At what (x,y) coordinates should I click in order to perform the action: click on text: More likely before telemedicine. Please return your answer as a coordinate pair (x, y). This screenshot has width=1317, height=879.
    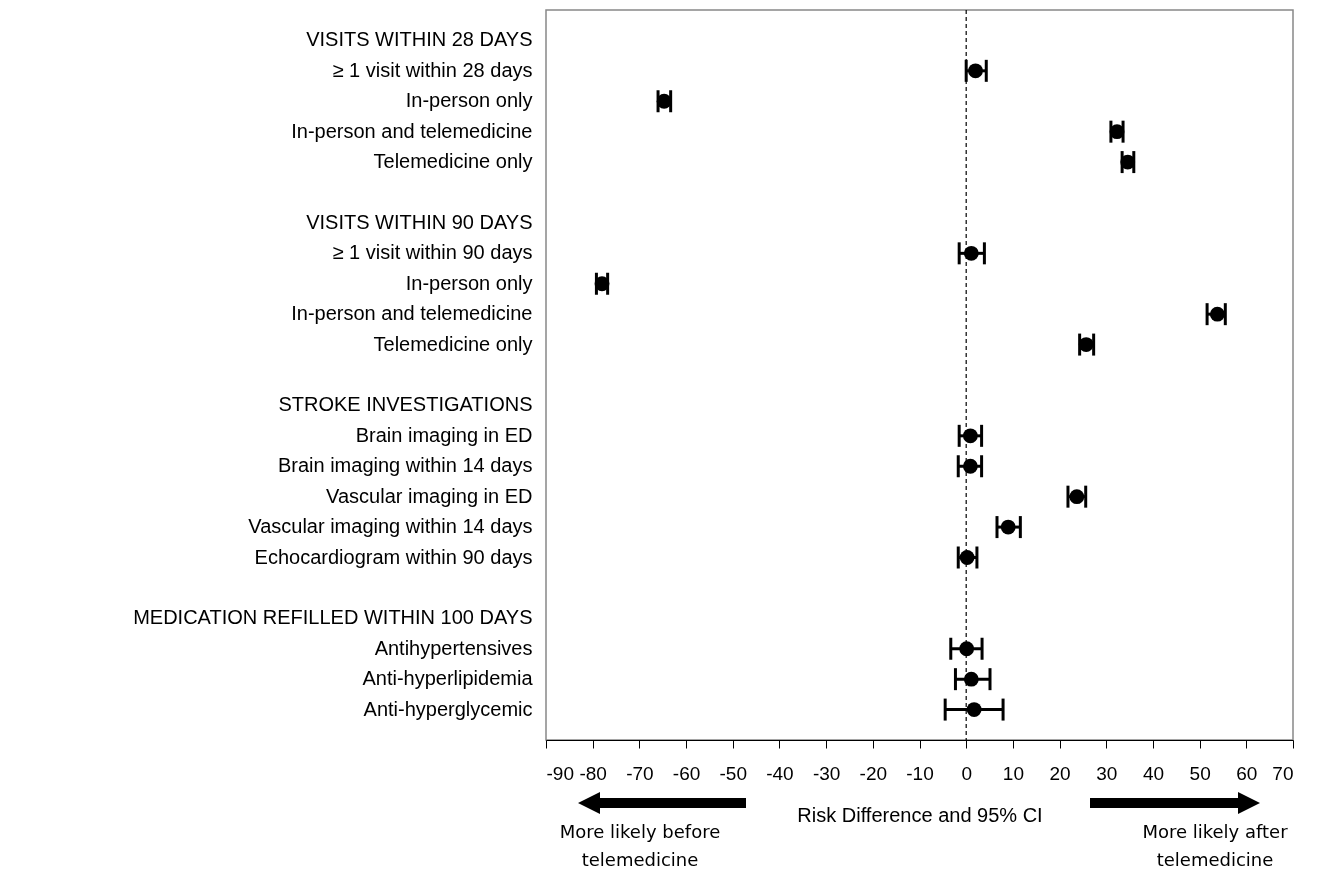
    Looking at the image, I should click on (640, 846).